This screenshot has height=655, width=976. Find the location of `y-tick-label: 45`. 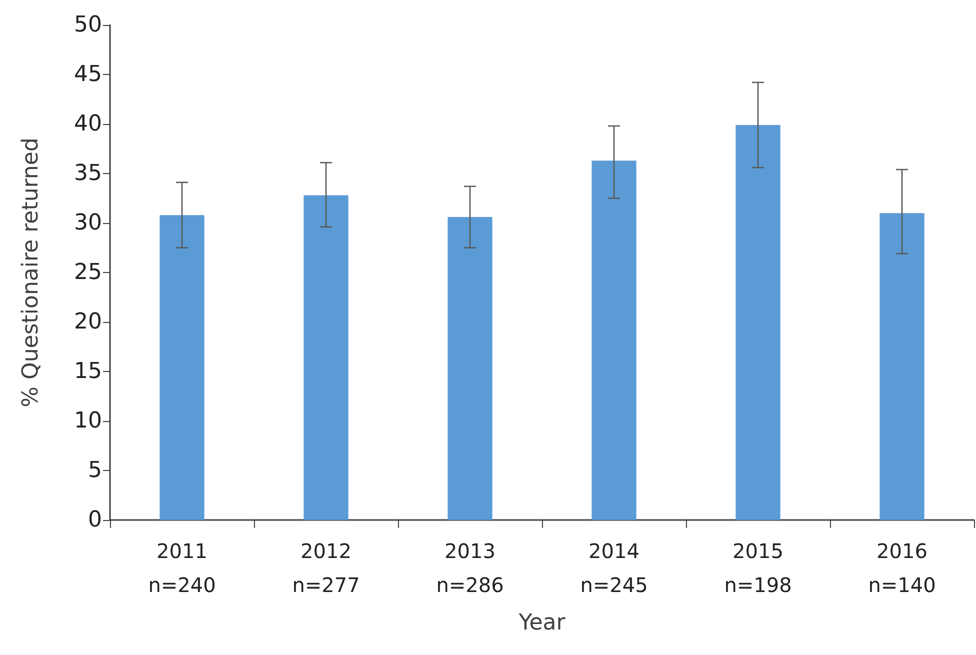

y-tick-label: 45 is located at coordinates (88, 74).